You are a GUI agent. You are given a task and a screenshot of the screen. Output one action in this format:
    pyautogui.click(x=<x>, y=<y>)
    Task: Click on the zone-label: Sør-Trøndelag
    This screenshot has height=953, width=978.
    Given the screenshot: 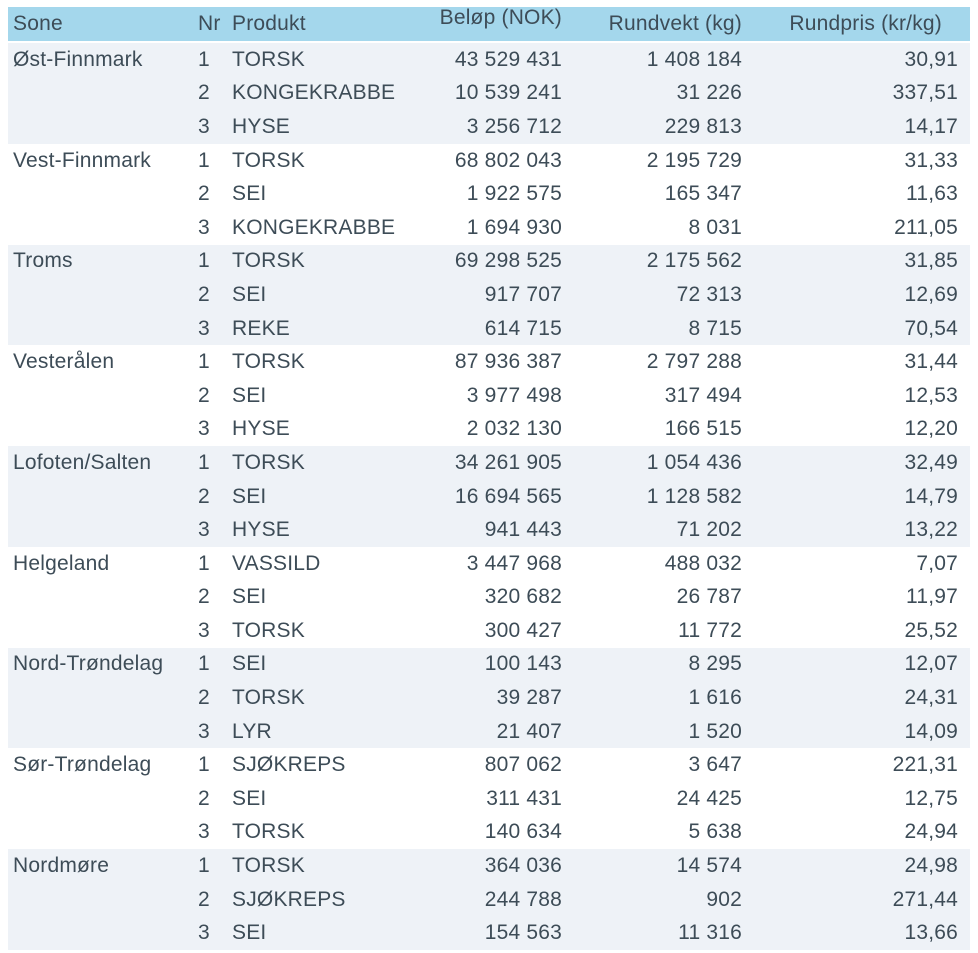 What is the action you would take?
    pyautogui.click(x=82, y=765)
    